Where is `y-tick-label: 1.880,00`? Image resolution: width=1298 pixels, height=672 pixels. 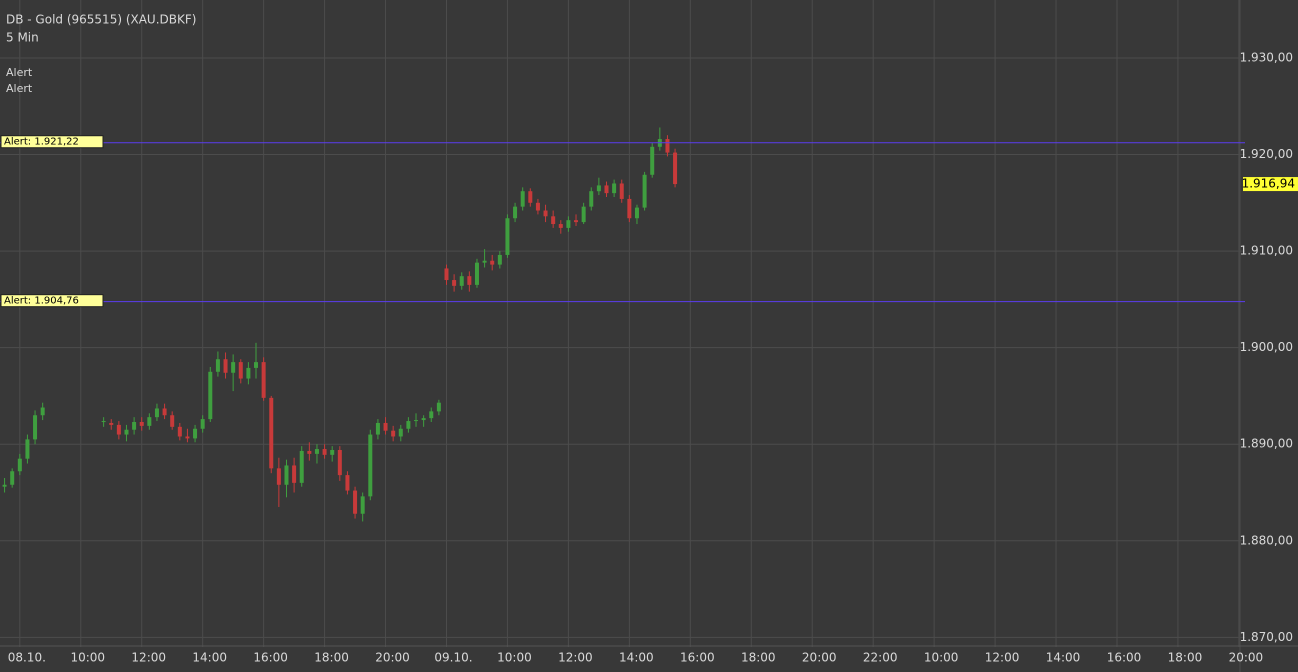
y-tick-label: 1.880,00 is located at coordinates (1266, 540).